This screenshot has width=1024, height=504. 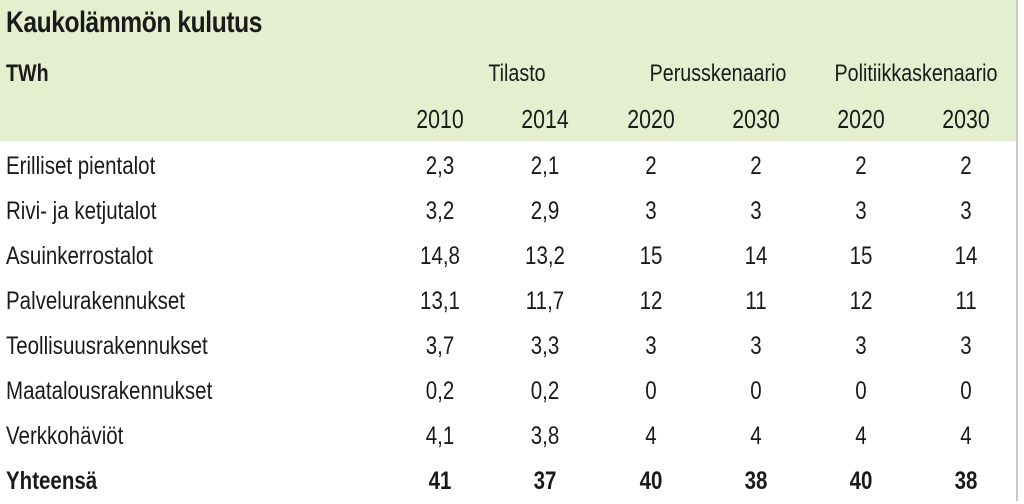 I want to click on table-cell: 13,2, so click(x=545, y=256).